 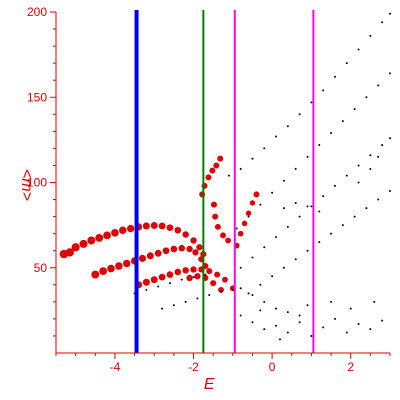 What do you see at coordinates (37, 12) in the screenshot?
I see `y-tick-label: 200` at bounding box center [37, 12].